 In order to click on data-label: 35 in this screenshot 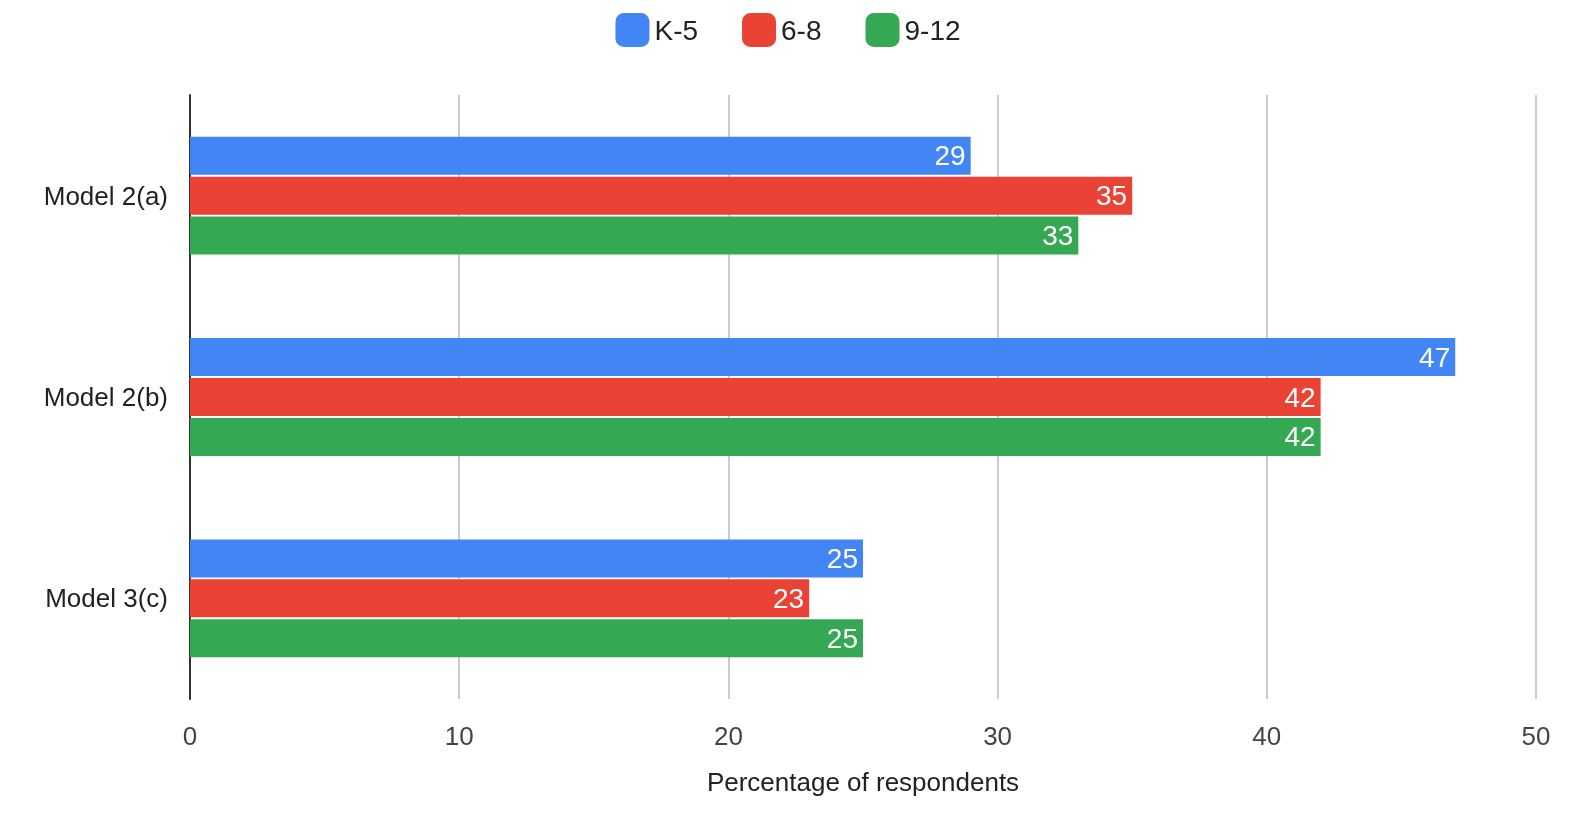, I will do `click(1112, 196)`.